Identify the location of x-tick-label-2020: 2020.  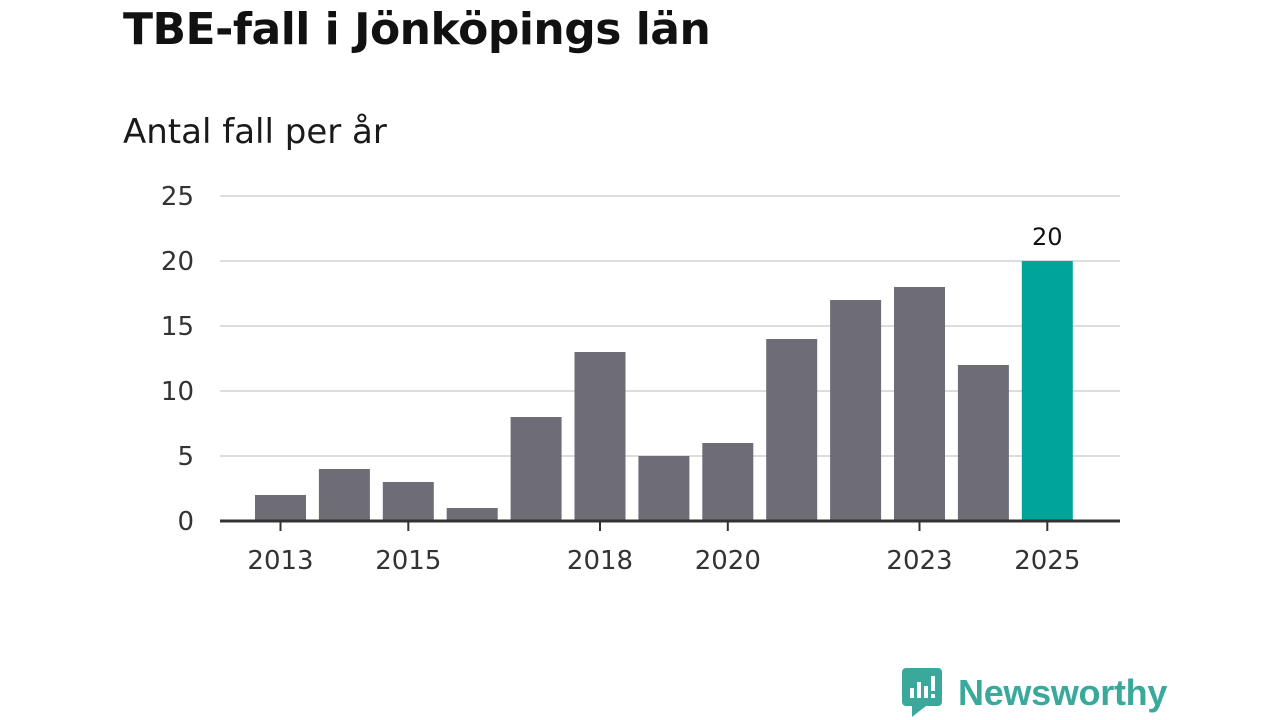
(728, 561).